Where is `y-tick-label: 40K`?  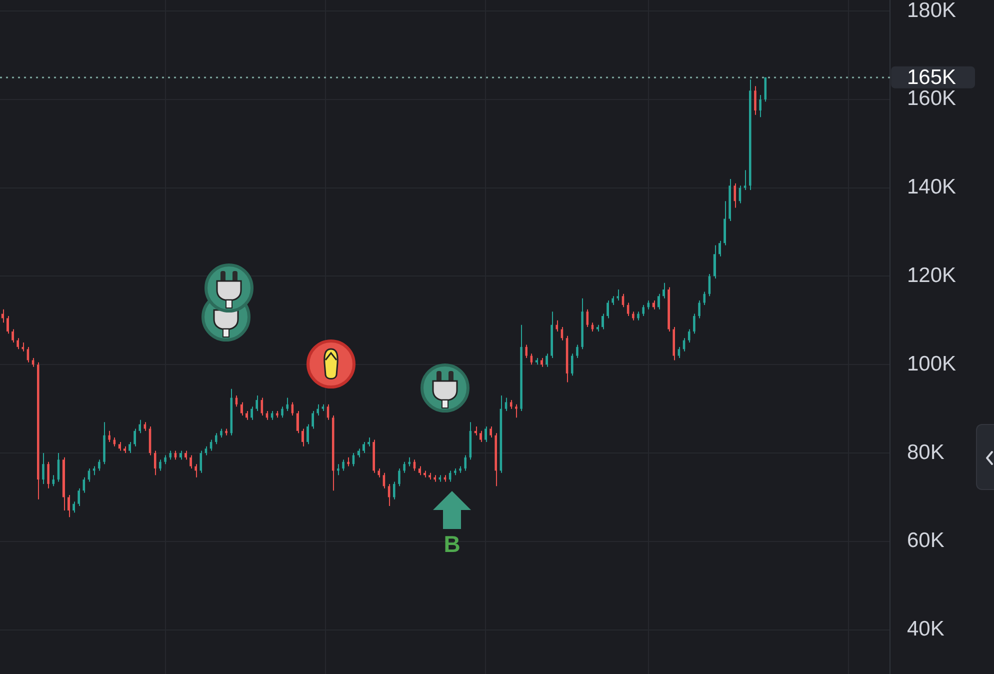
y-tick-label: 40K is located at coordinates (925, 629).